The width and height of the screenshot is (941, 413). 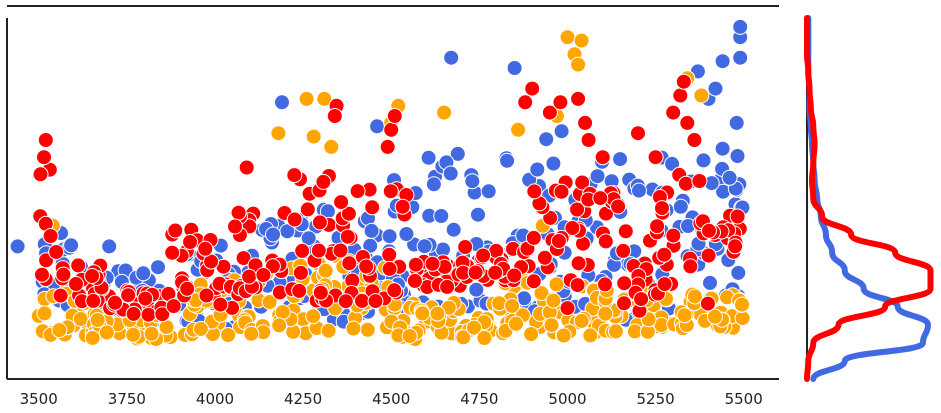 I want to click on x-tick-label: 4250, so click(x=303, y=399).